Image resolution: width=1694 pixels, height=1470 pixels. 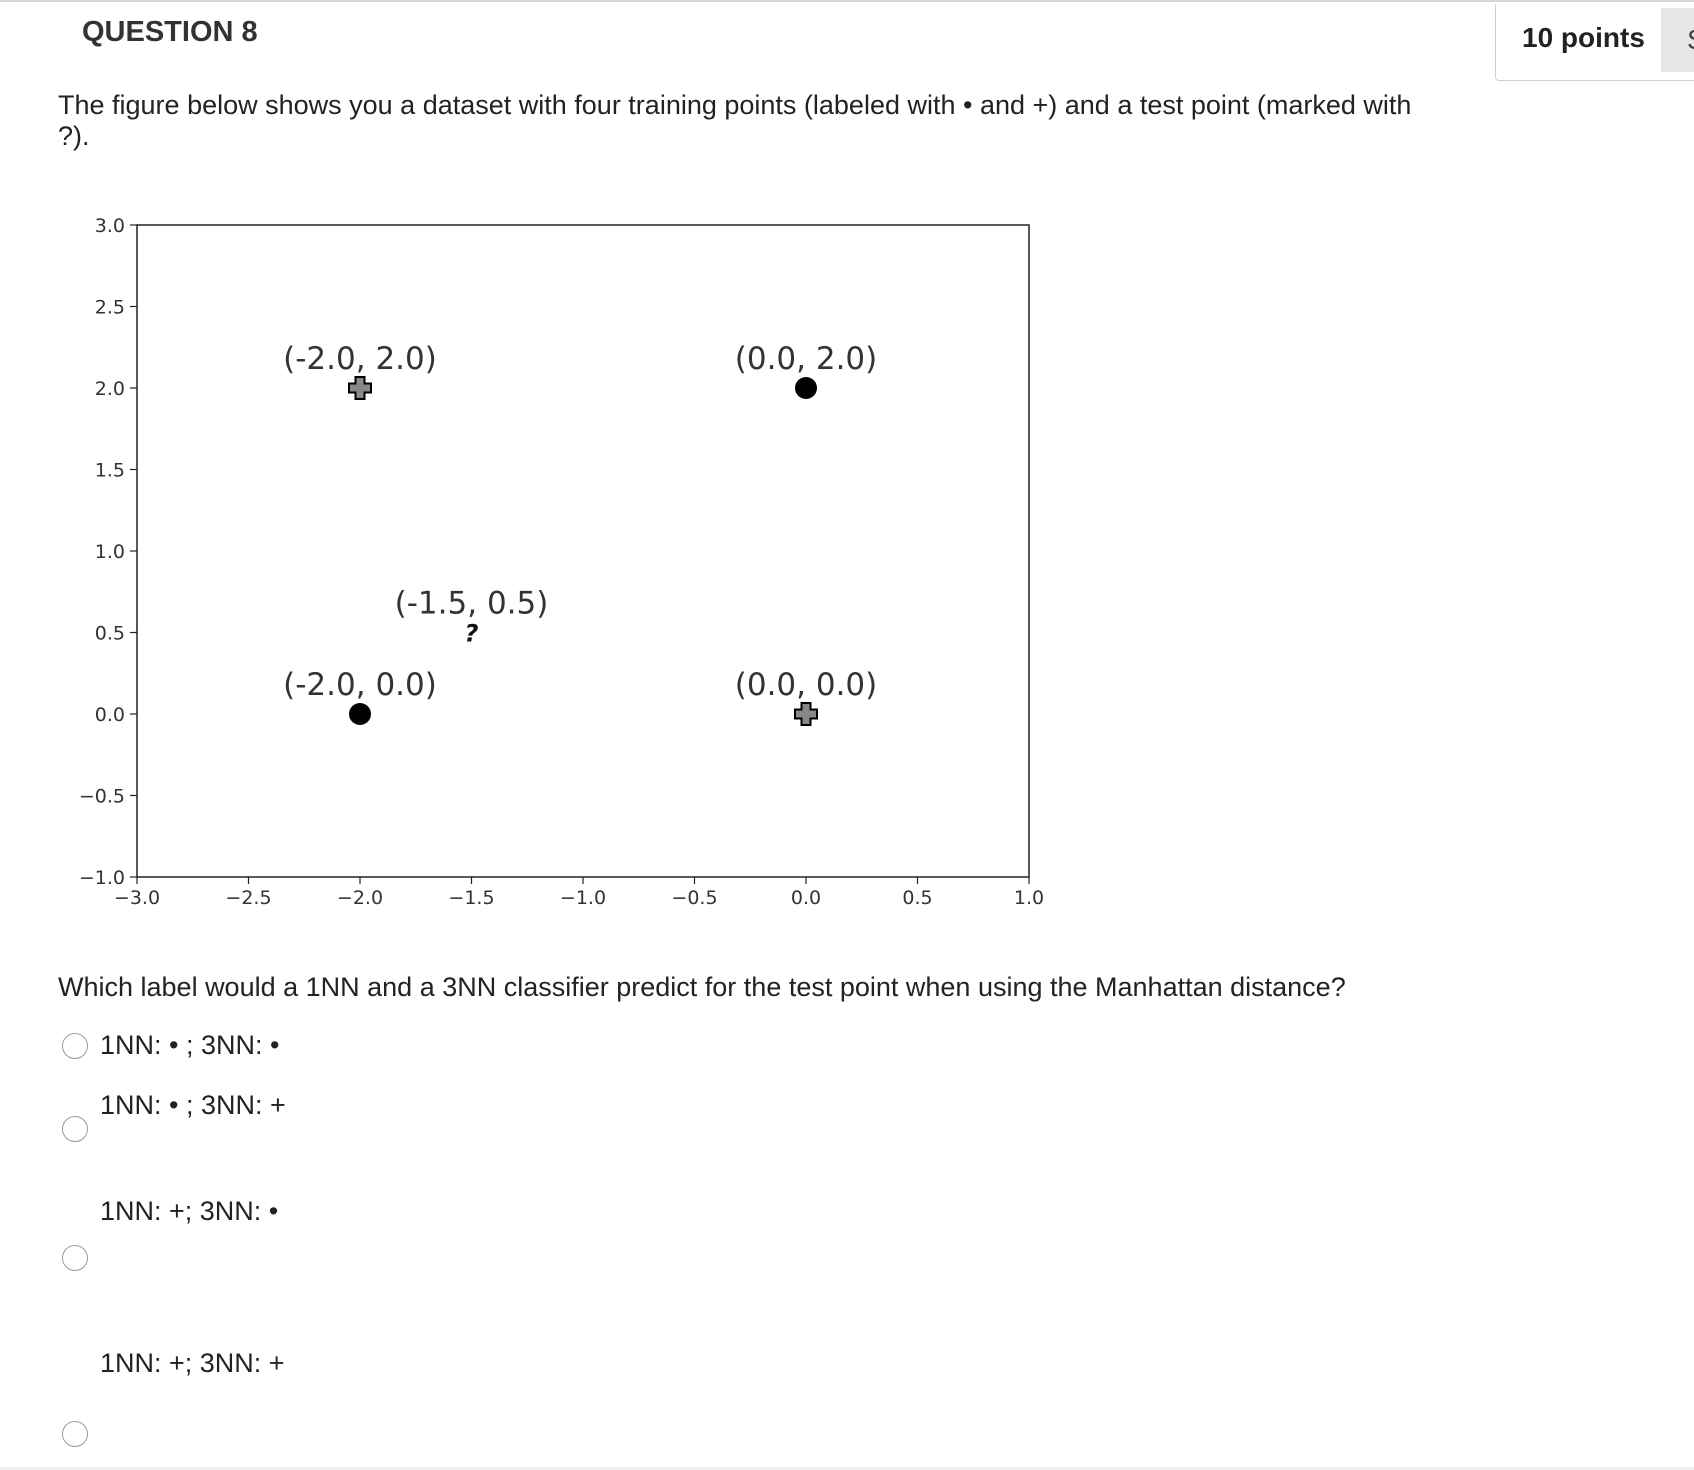 What do you see at coordinates (110, 308) in the screenshot?
I see `y-tick-label: 2.5` at bounding box center [110, 308].